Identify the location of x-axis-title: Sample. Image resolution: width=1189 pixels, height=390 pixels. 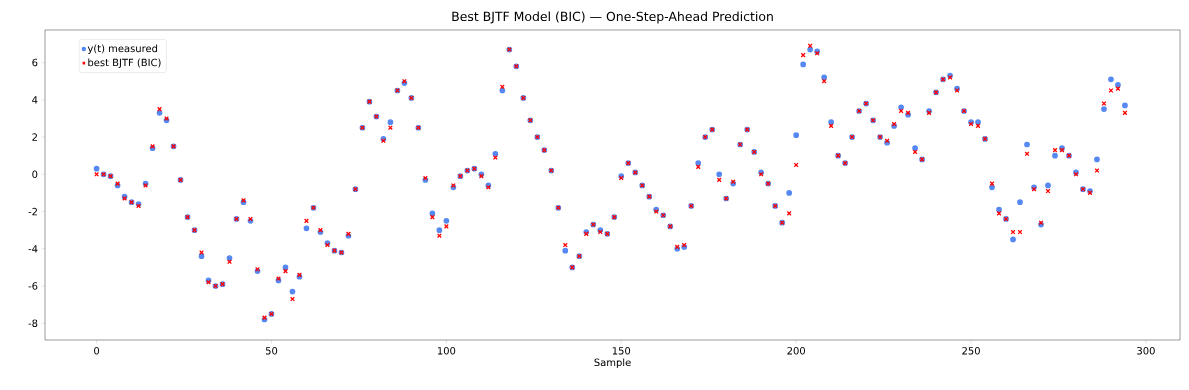
(612, 363).